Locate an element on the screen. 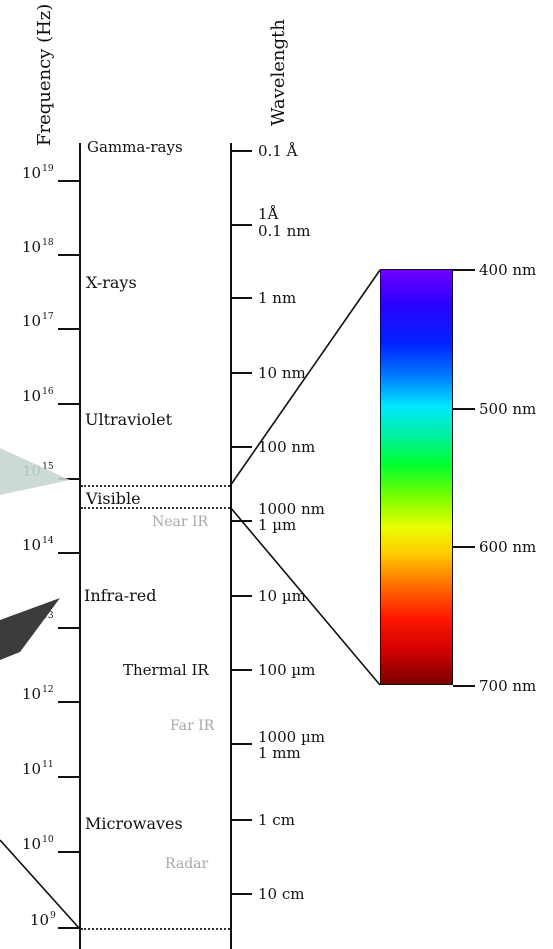 The height and width of the screenshot is (949, 553). wavelength-1-angstrom: 1Å is located at coordinates (268, 214).